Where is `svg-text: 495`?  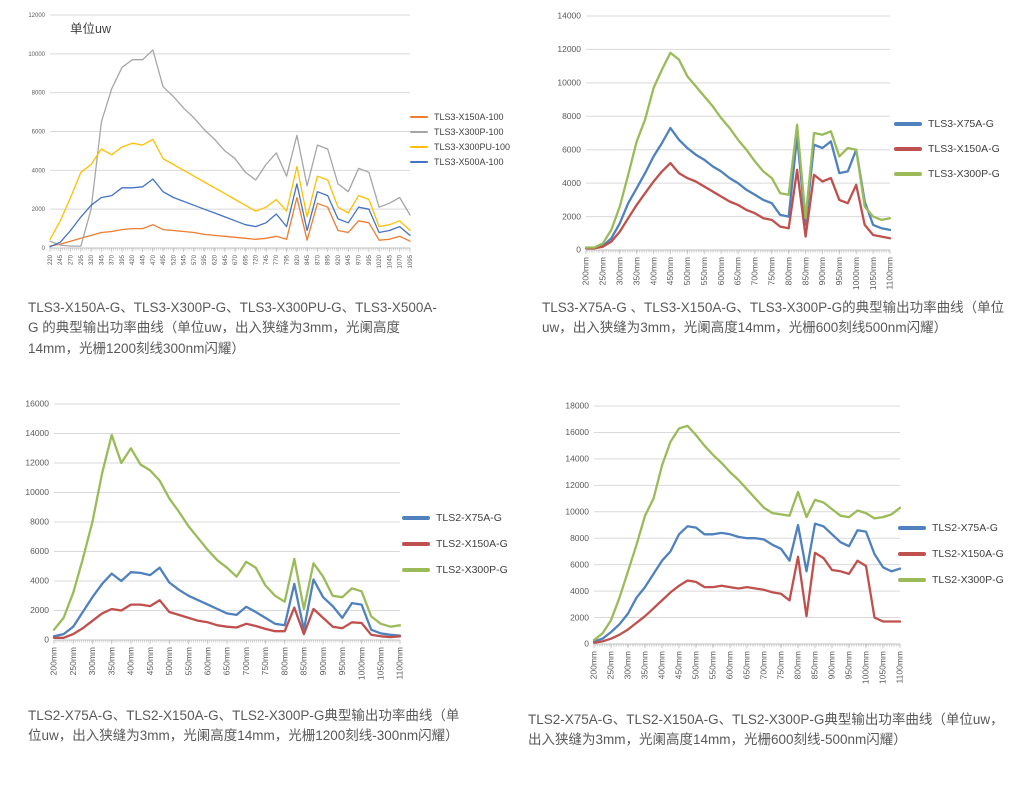
svg-text: 495 is located at coordinates (164, 259).